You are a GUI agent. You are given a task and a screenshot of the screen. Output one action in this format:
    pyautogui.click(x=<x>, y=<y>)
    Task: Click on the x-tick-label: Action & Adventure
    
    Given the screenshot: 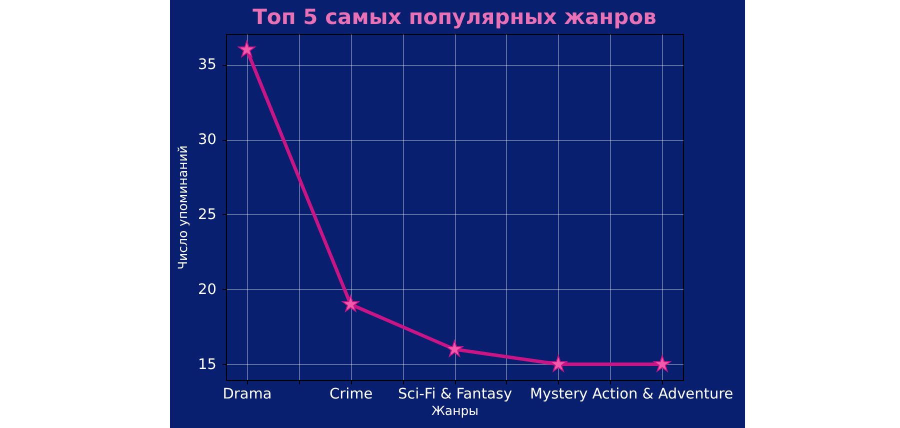 What is the action you would take?
    pyautogui.click(x=663, y=394)
    